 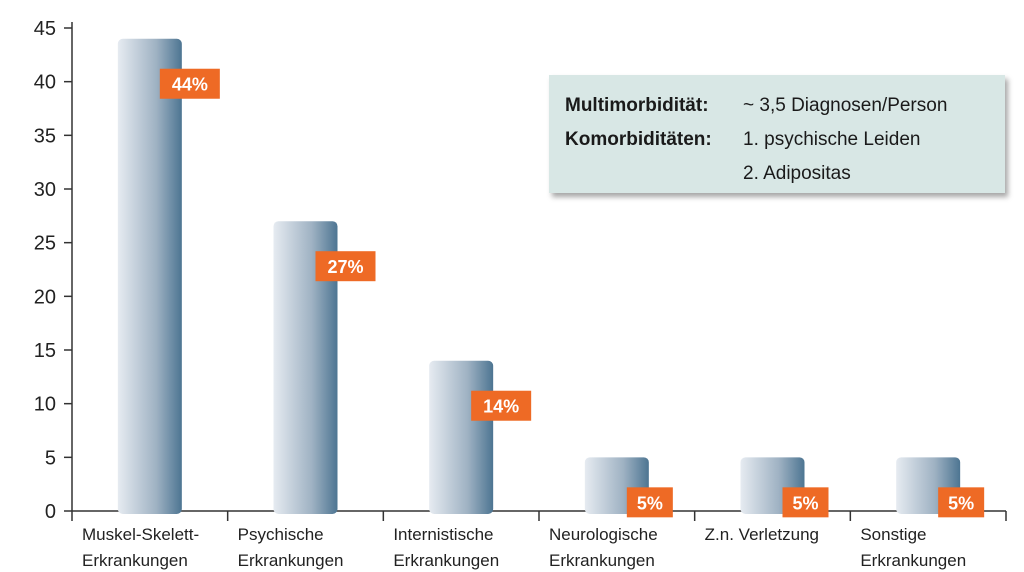 What do you see at coordinates (443, 534) in the screenshot?
I see `x-category-label: Internistische` at bounding box center [443, 534].